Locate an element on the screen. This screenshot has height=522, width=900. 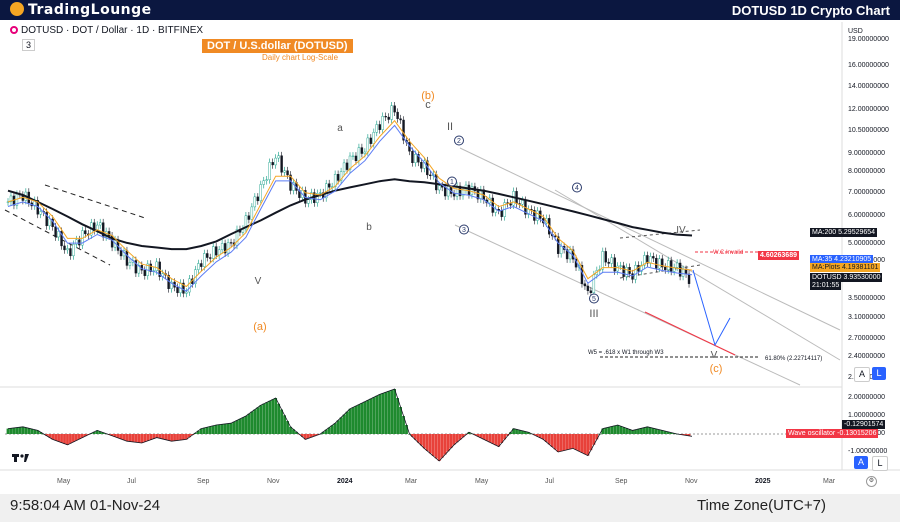
logo-text: TradingLounge is located at coordinates (90, 10).